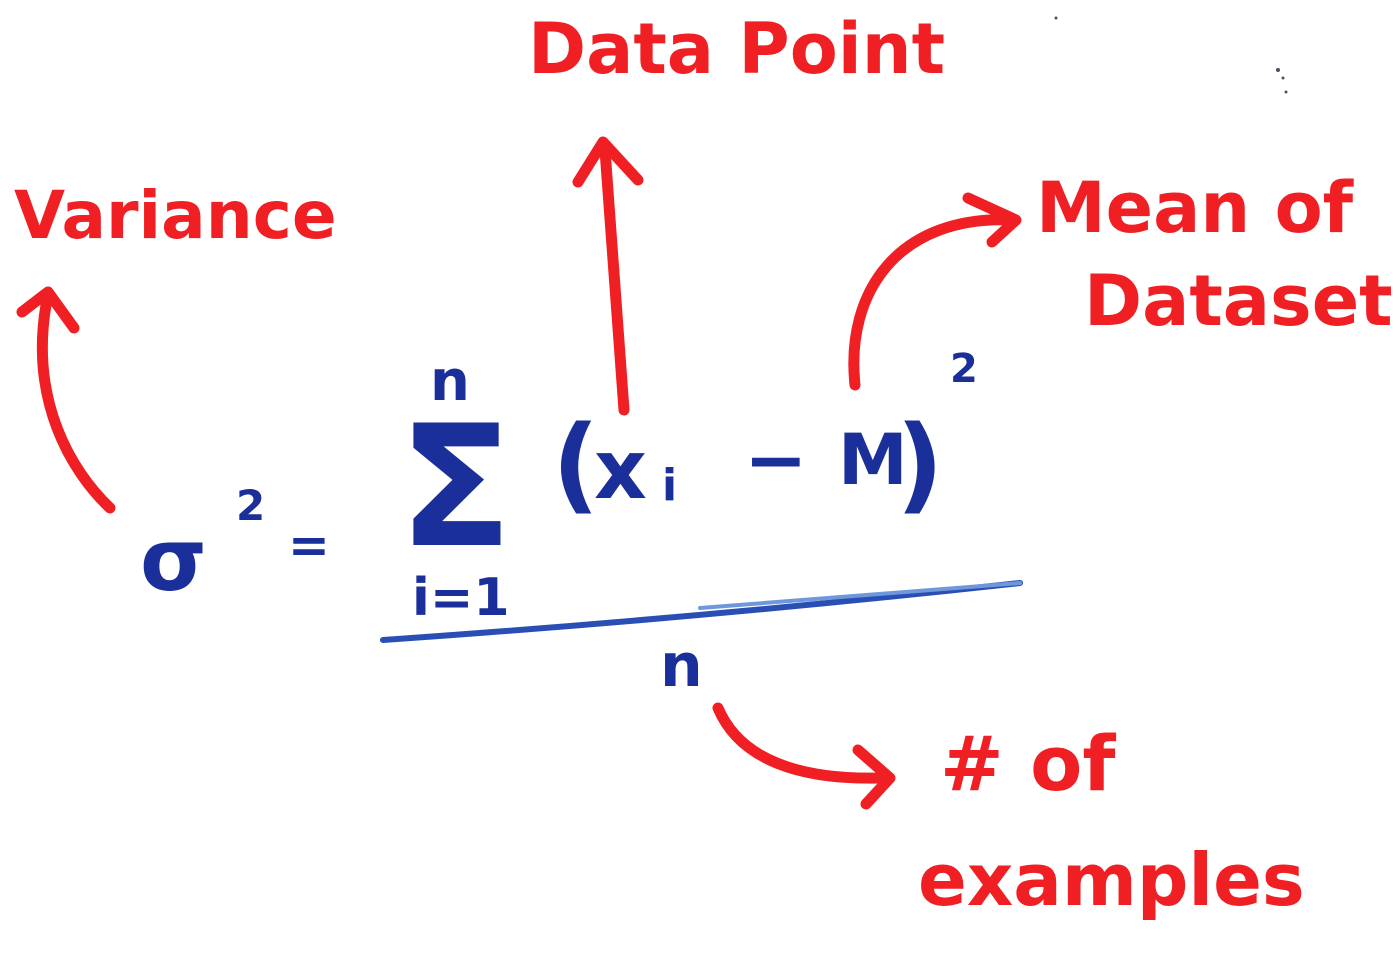 This screenshot has height=967, width=1400. What do you see at coordinates (175, 215) in the screenshot?
I see `label-variance: Variance` at bounding box center [175, 215].